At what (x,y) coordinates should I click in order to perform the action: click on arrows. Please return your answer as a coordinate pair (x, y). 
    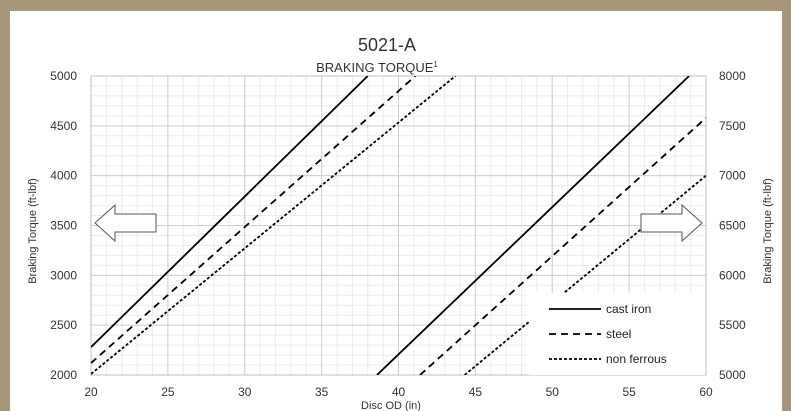
    Looking at the image, I should click on (398, 223).